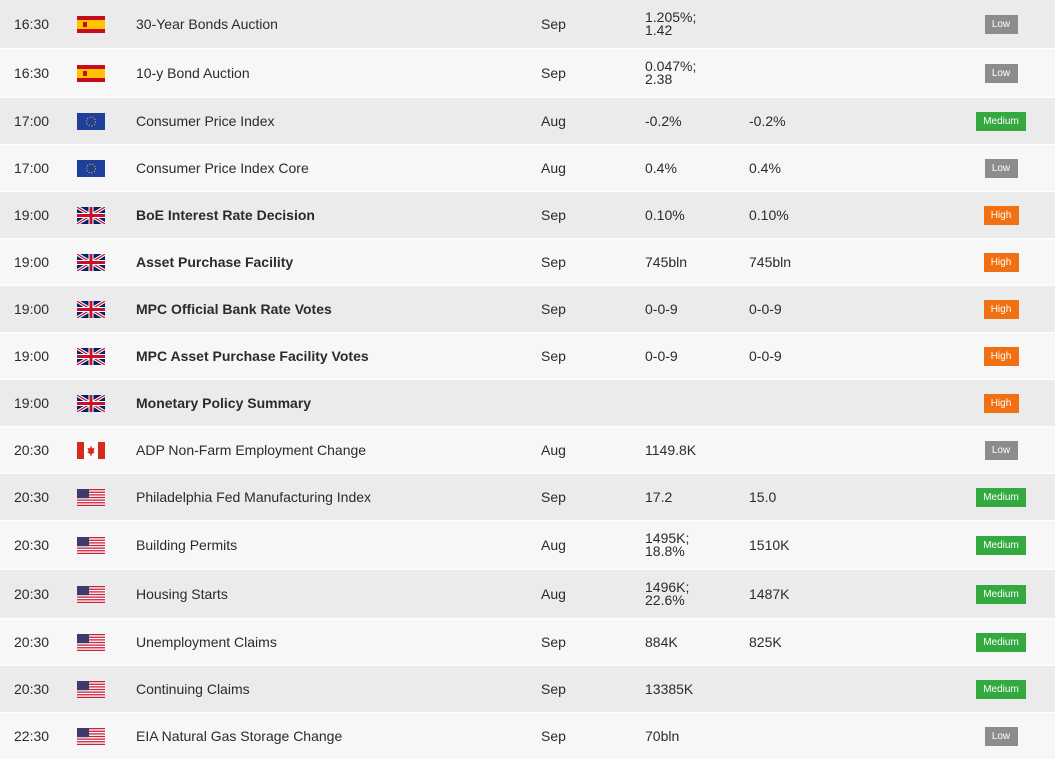 This screenshot has width=1062, height=760. Describe the element at coordinates (182, 594) in the screenshot. I see `event-name: Housing Starts` at that location.